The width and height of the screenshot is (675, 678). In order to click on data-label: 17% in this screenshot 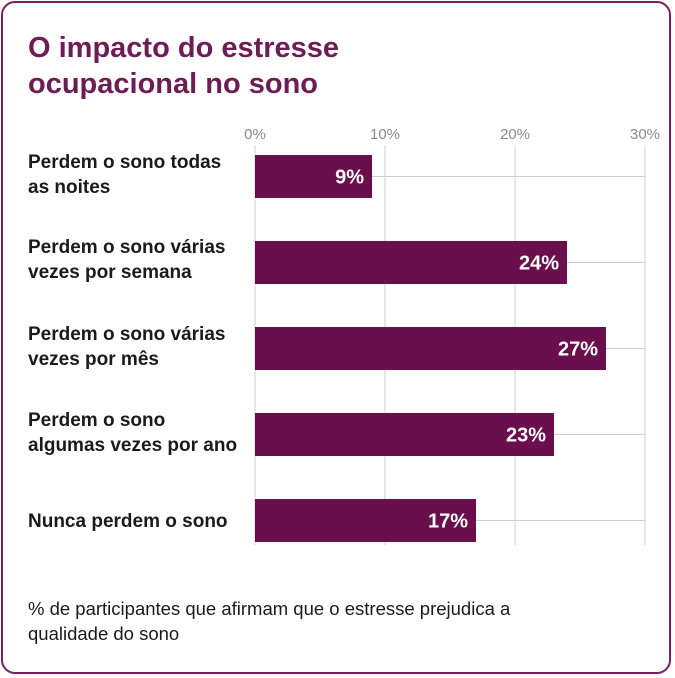, I will do `click(448, 522)`.